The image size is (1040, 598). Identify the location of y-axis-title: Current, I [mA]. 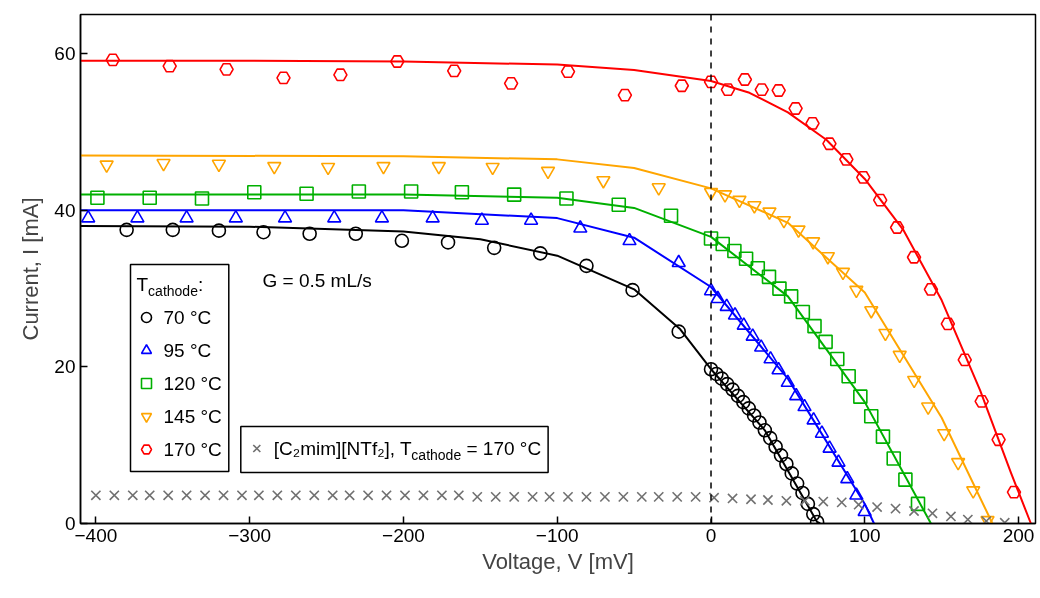
(31, 269).